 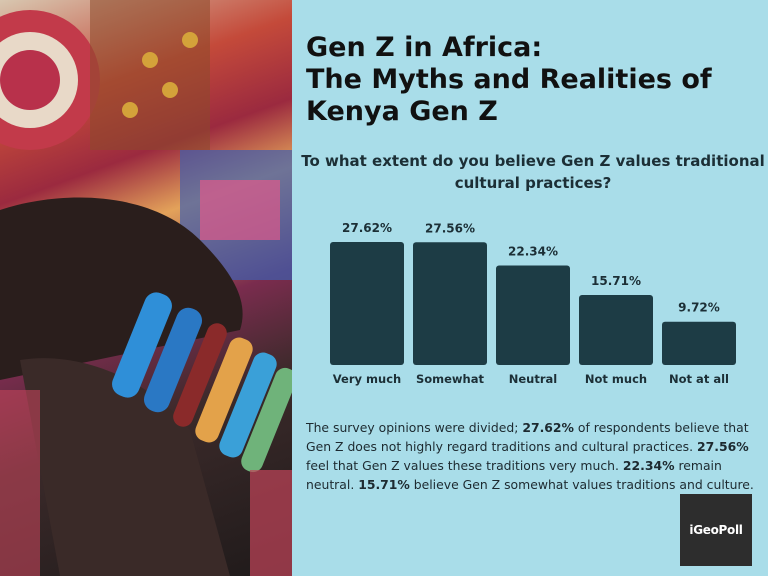 I want to click on logo-text: iGeoPoll, so click(x=716, y=530).